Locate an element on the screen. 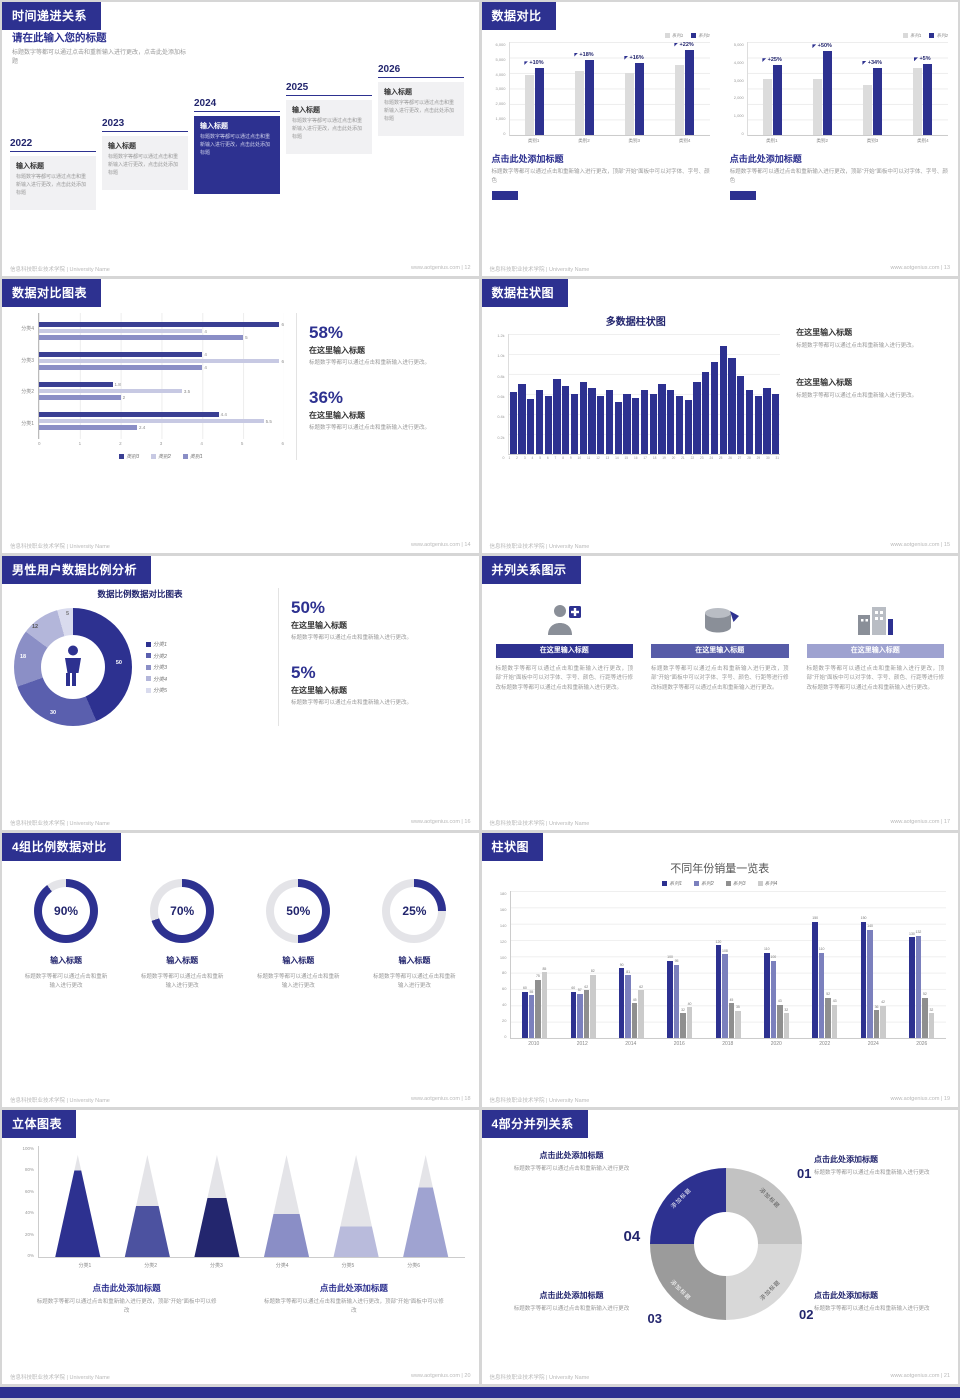  bar: 57 is located at coordinates (580, 964).